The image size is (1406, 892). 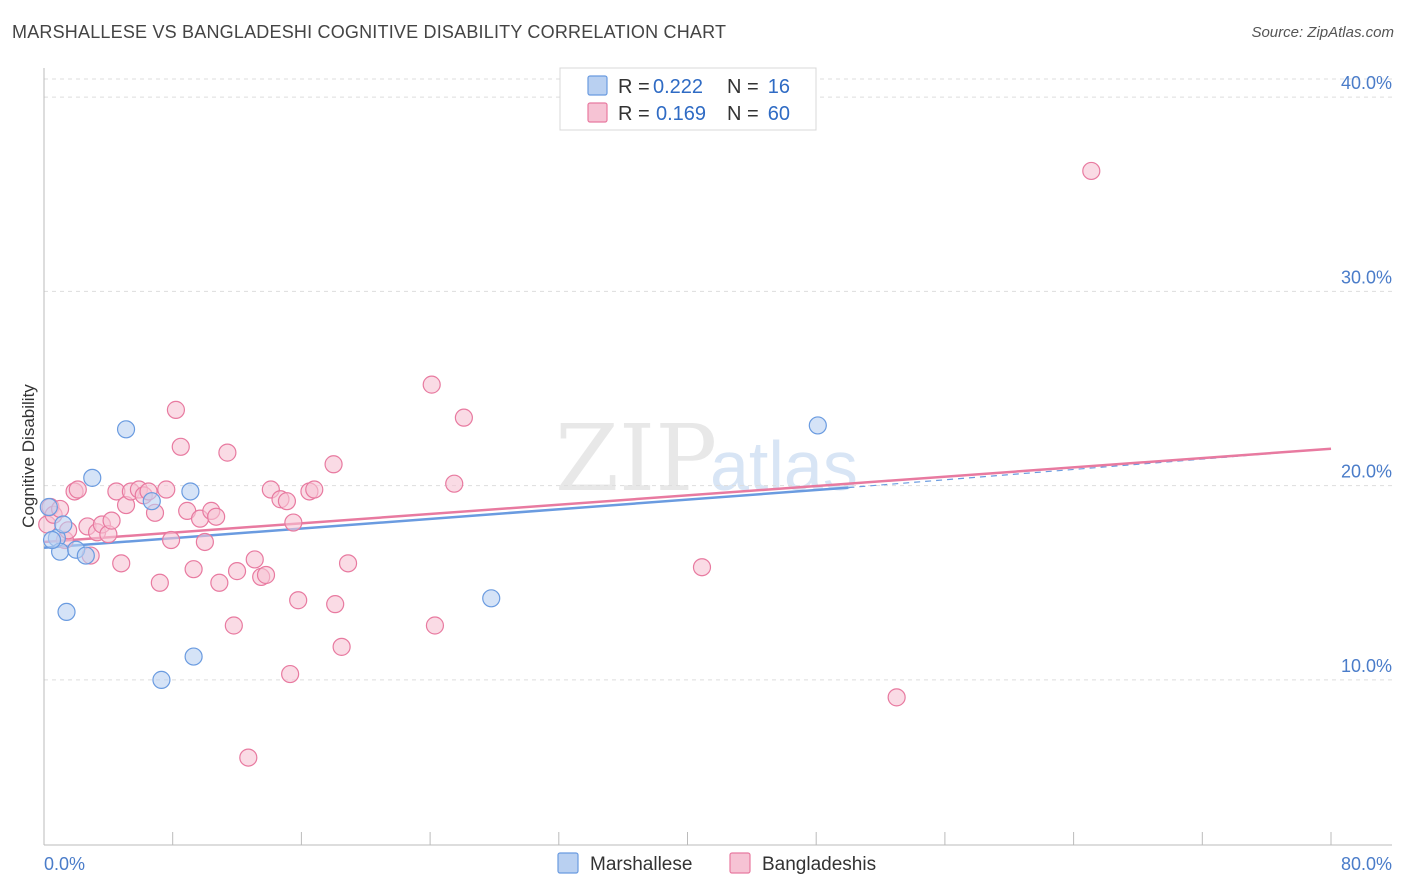 What do you see at coordinates (641, 864) in the screenshot?
I see `bottom-legend-label-marshallese: Marshallese` at bounding box center [641, 864].